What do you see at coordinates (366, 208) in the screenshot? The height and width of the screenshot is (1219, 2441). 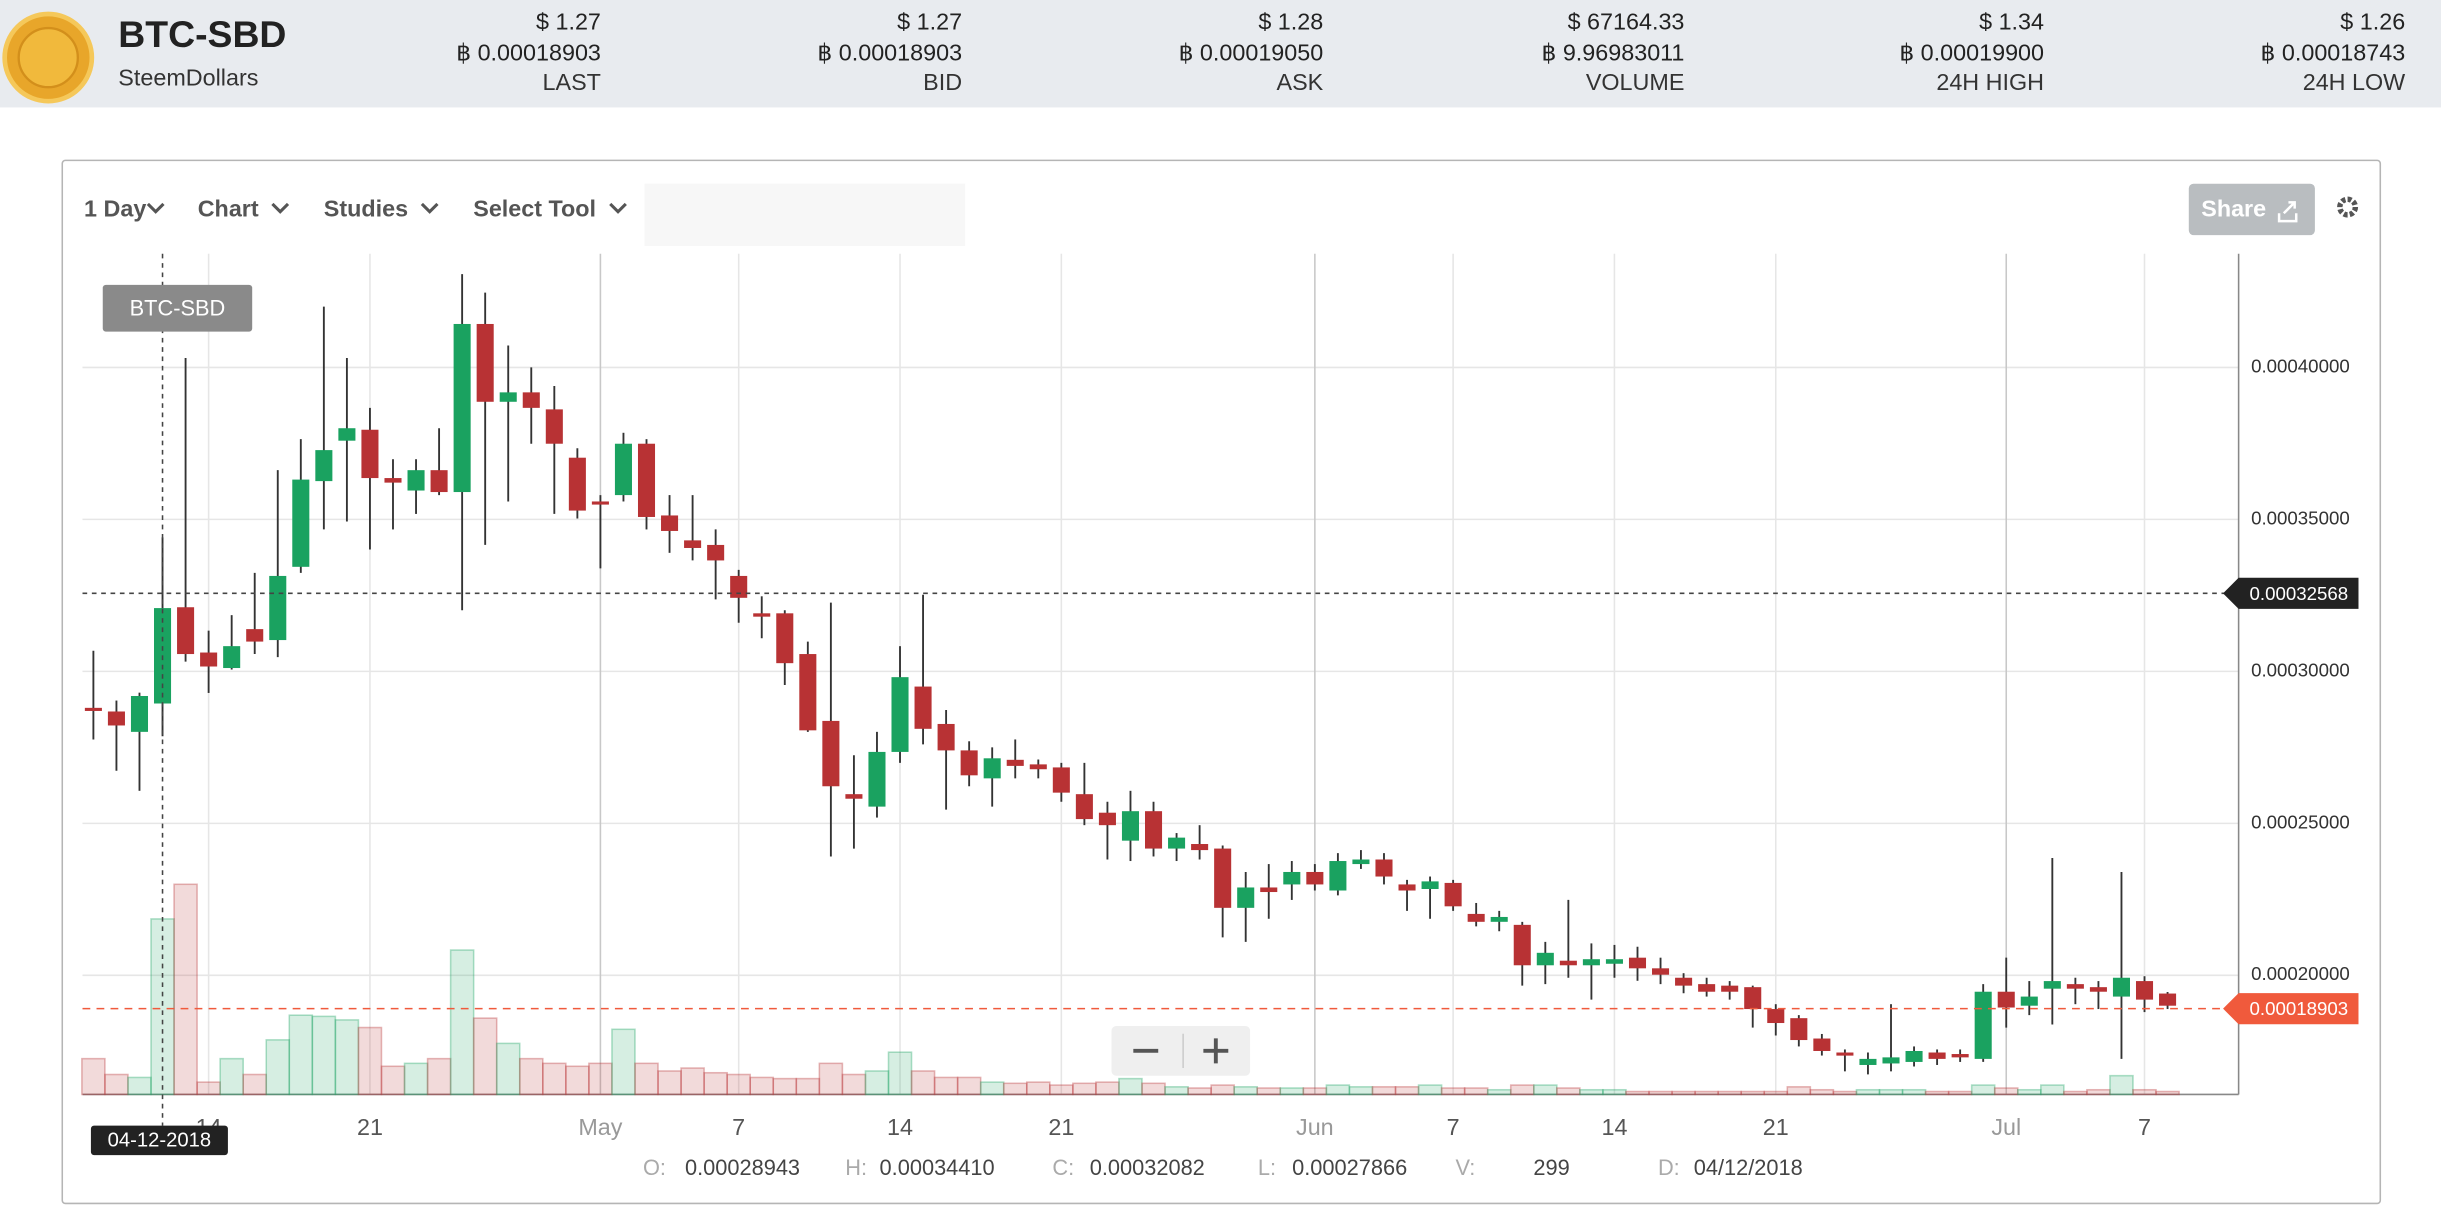 I see `toolbar-item: Studies` at bounding box center [366, 208].